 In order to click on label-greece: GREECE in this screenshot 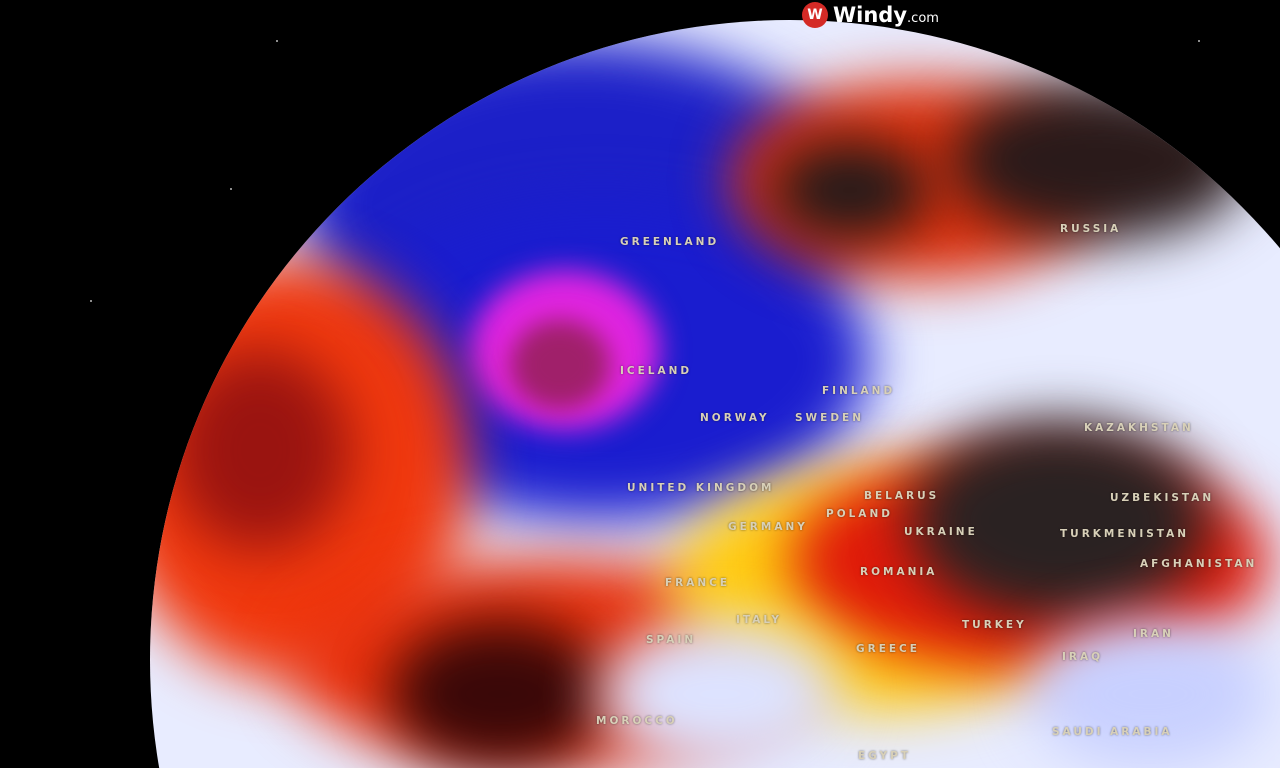, I will do `click(888, 649)`.